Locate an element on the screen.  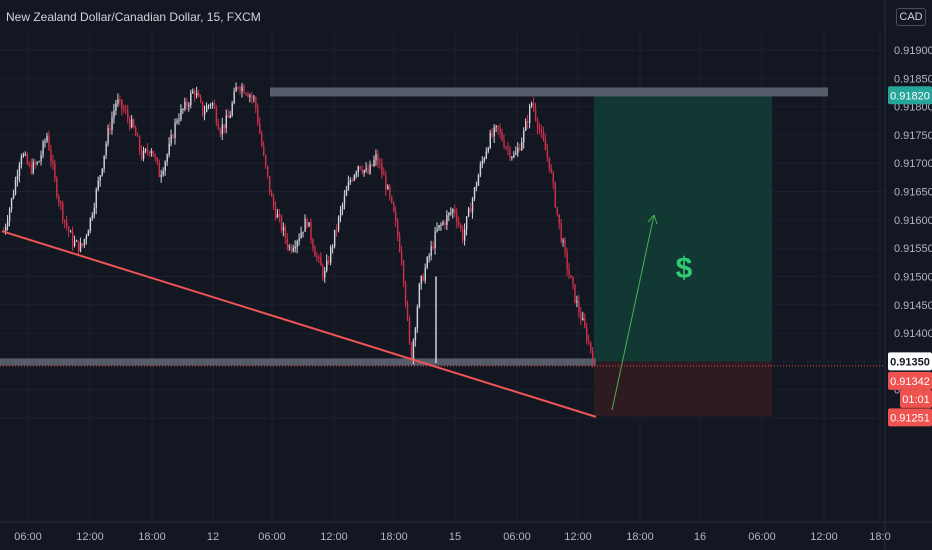
currency-badge: CAD is located at coordinates (911, 17).